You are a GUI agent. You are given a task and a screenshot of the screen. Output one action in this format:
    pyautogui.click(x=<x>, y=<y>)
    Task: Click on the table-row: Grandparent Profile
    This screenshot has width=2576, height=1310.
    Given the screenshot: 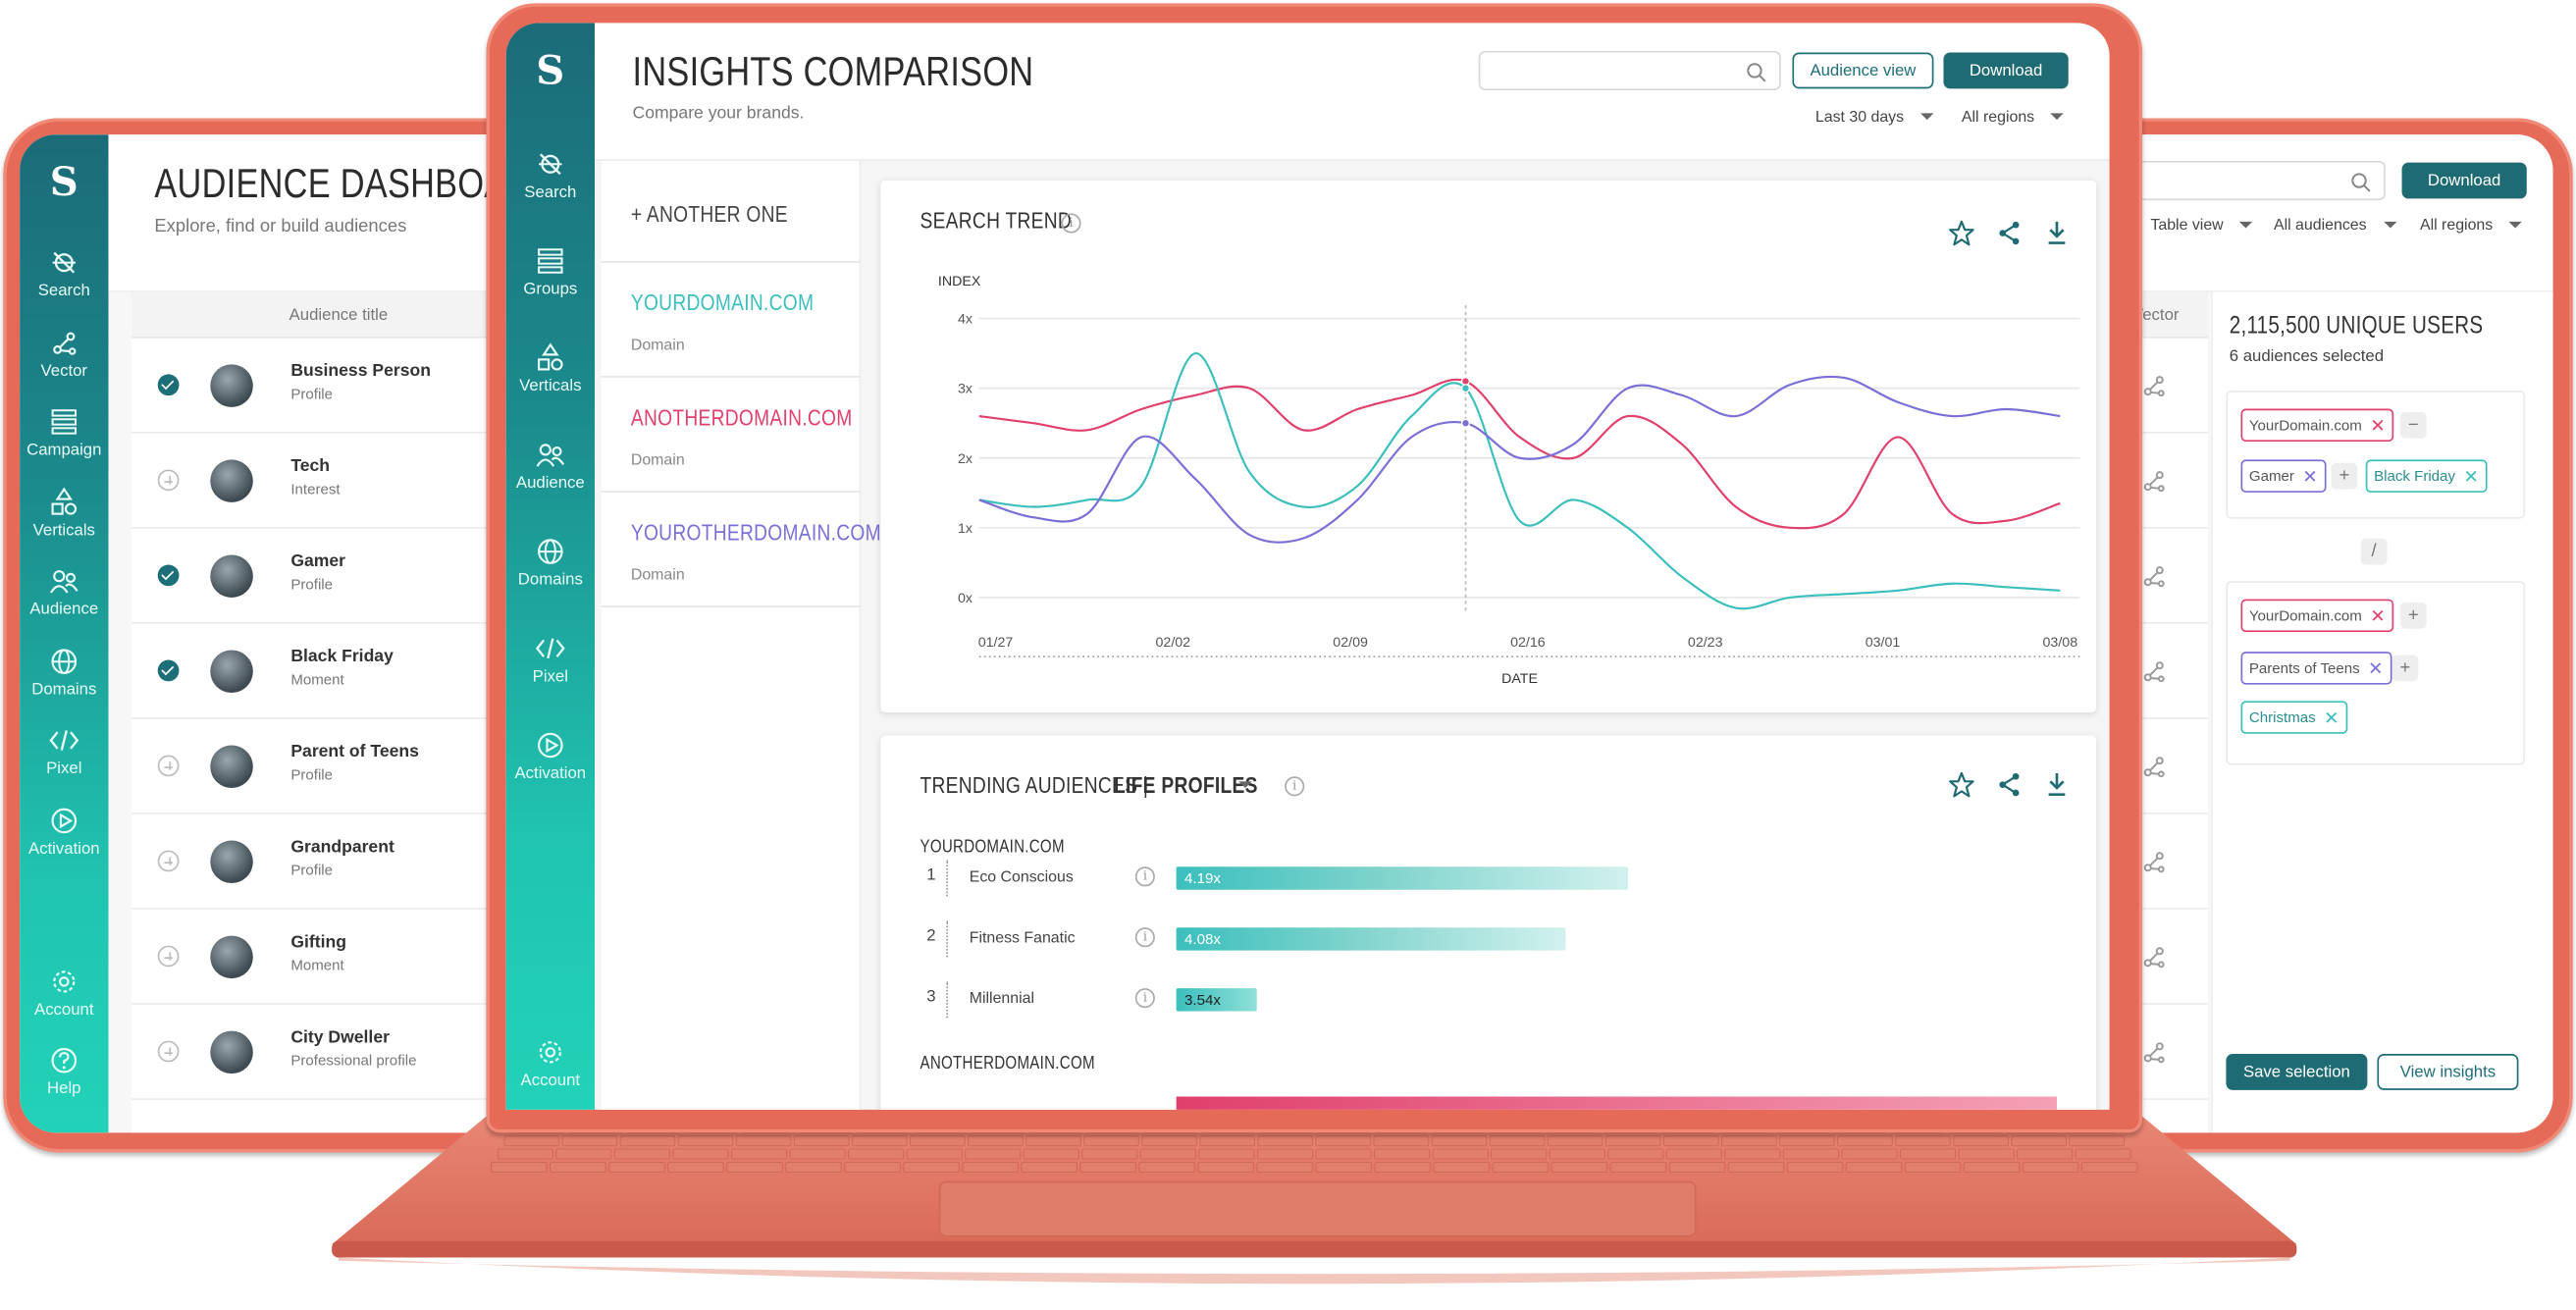 What is the action you would take?
    pyautogui.click(x=322, y=862)
    